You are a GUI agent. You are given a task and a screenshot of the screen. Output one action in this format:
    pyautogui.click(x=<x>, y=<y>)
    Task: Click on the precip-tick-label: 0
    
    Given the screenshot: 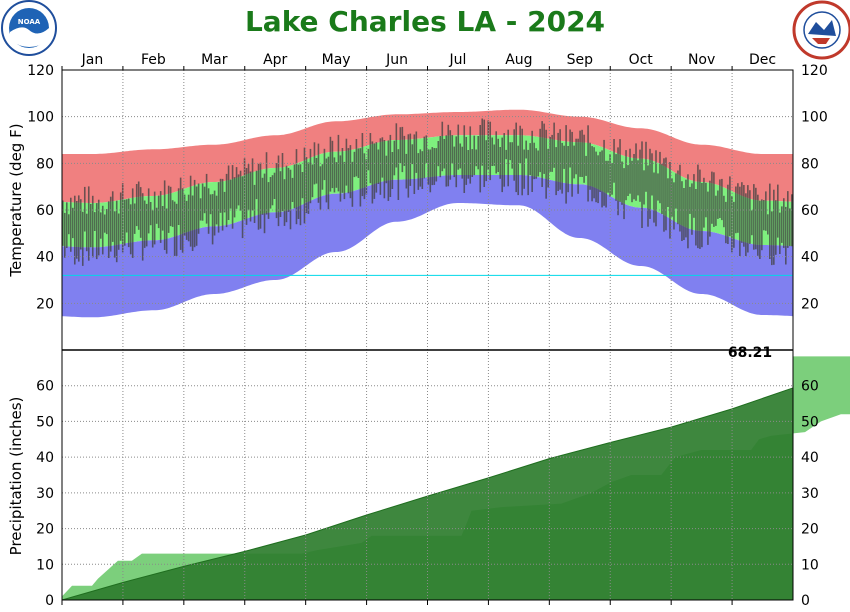 What is the action you would take?
    pyautogui.click(x=49, y=601)
    